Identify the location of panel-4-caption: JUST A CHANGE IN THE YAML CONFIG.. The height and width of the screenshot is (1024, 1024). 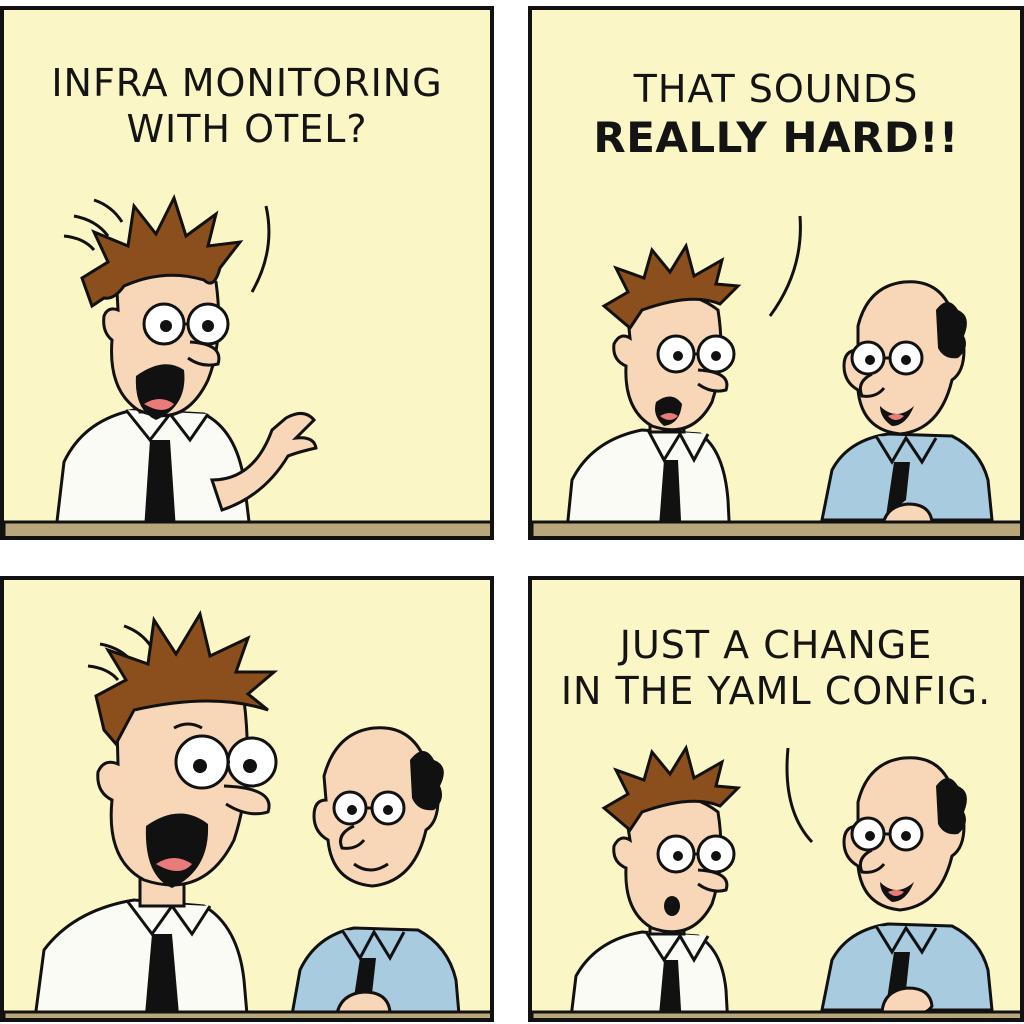
(776, 668).